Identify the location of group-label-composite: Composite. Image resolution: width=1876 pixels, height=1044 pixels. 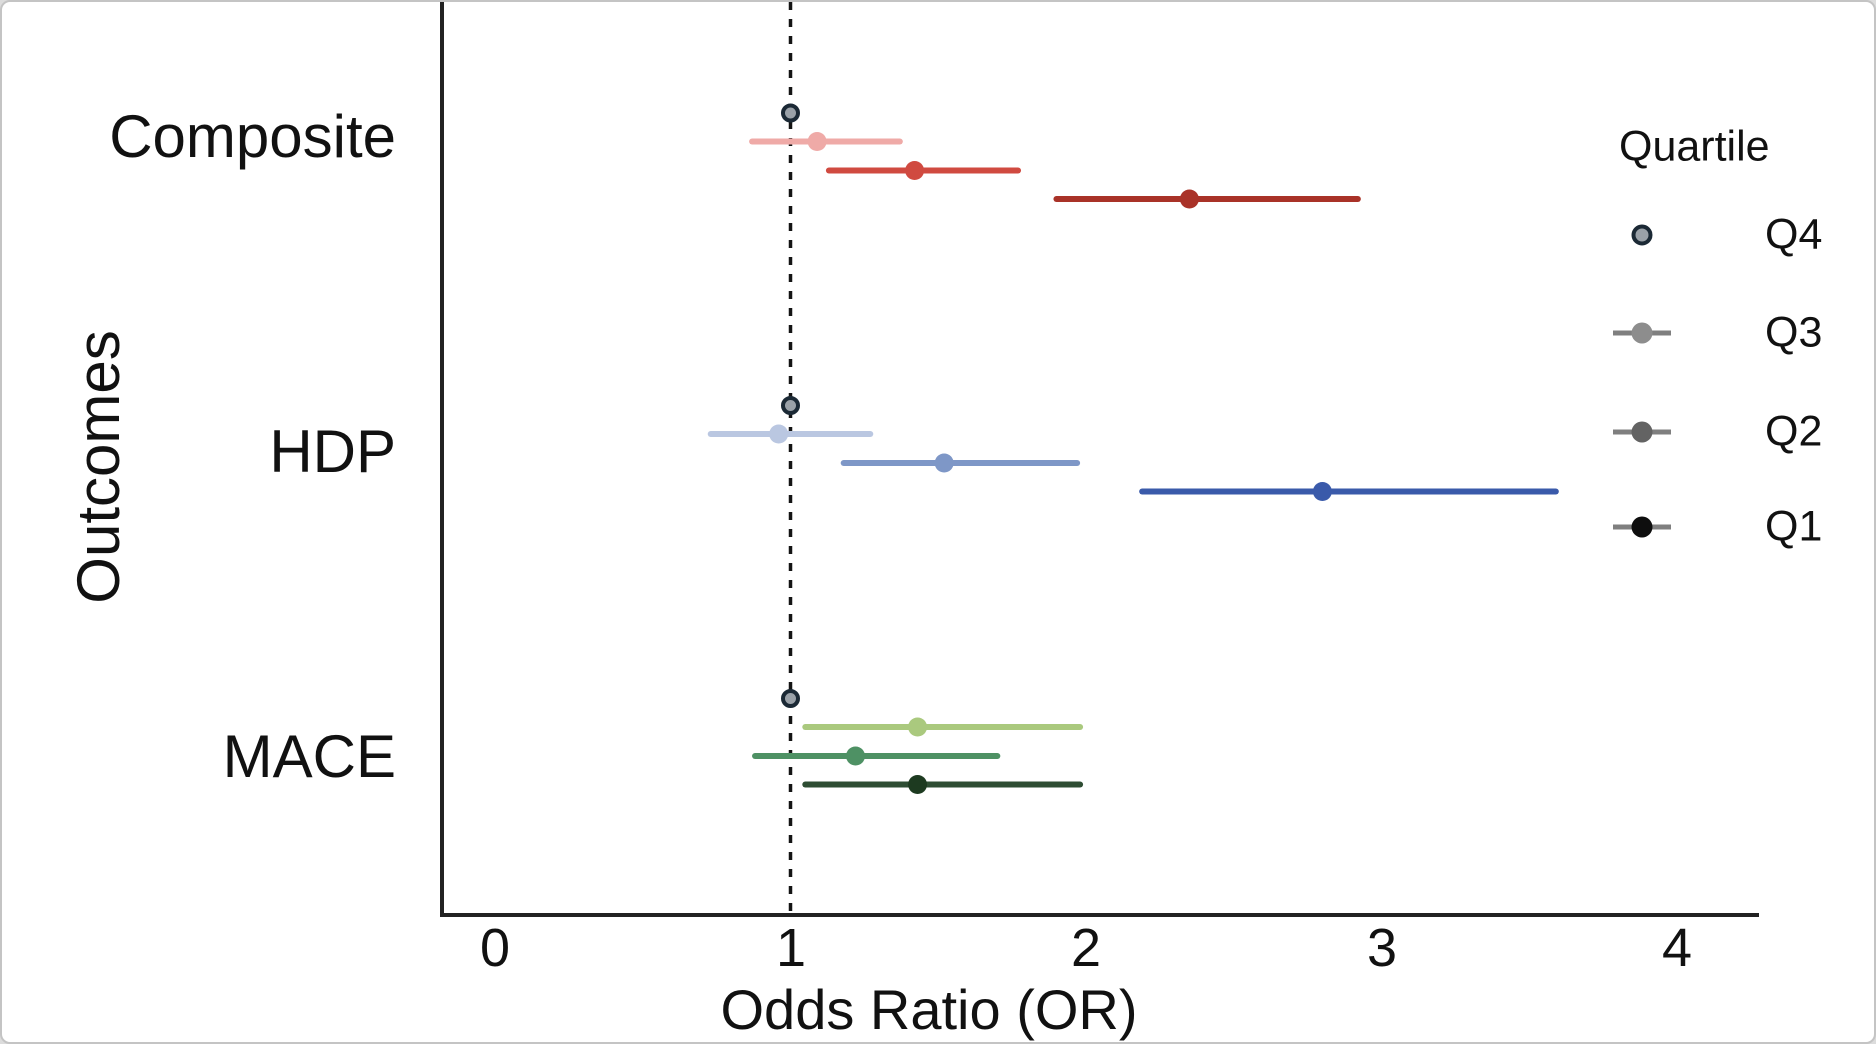
(252, 136).